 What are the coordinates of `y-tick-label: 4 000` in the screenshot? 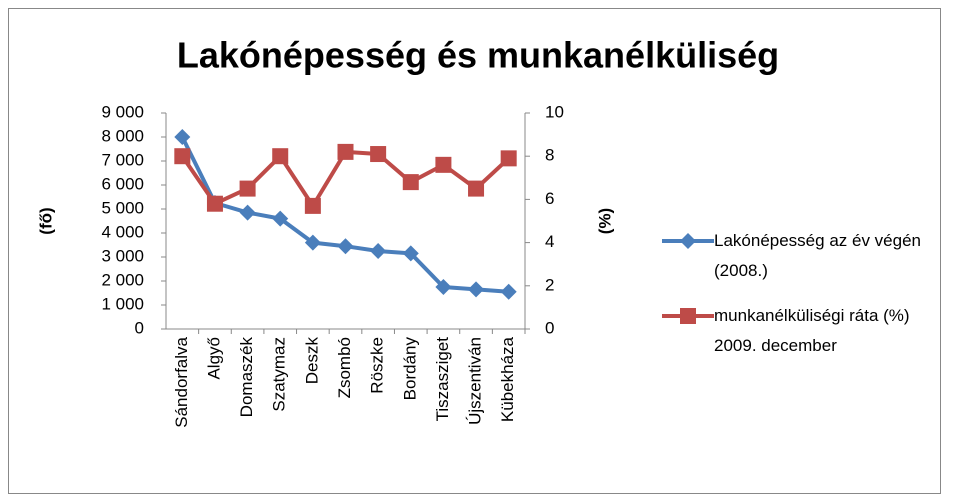 It's located at (122, 231).